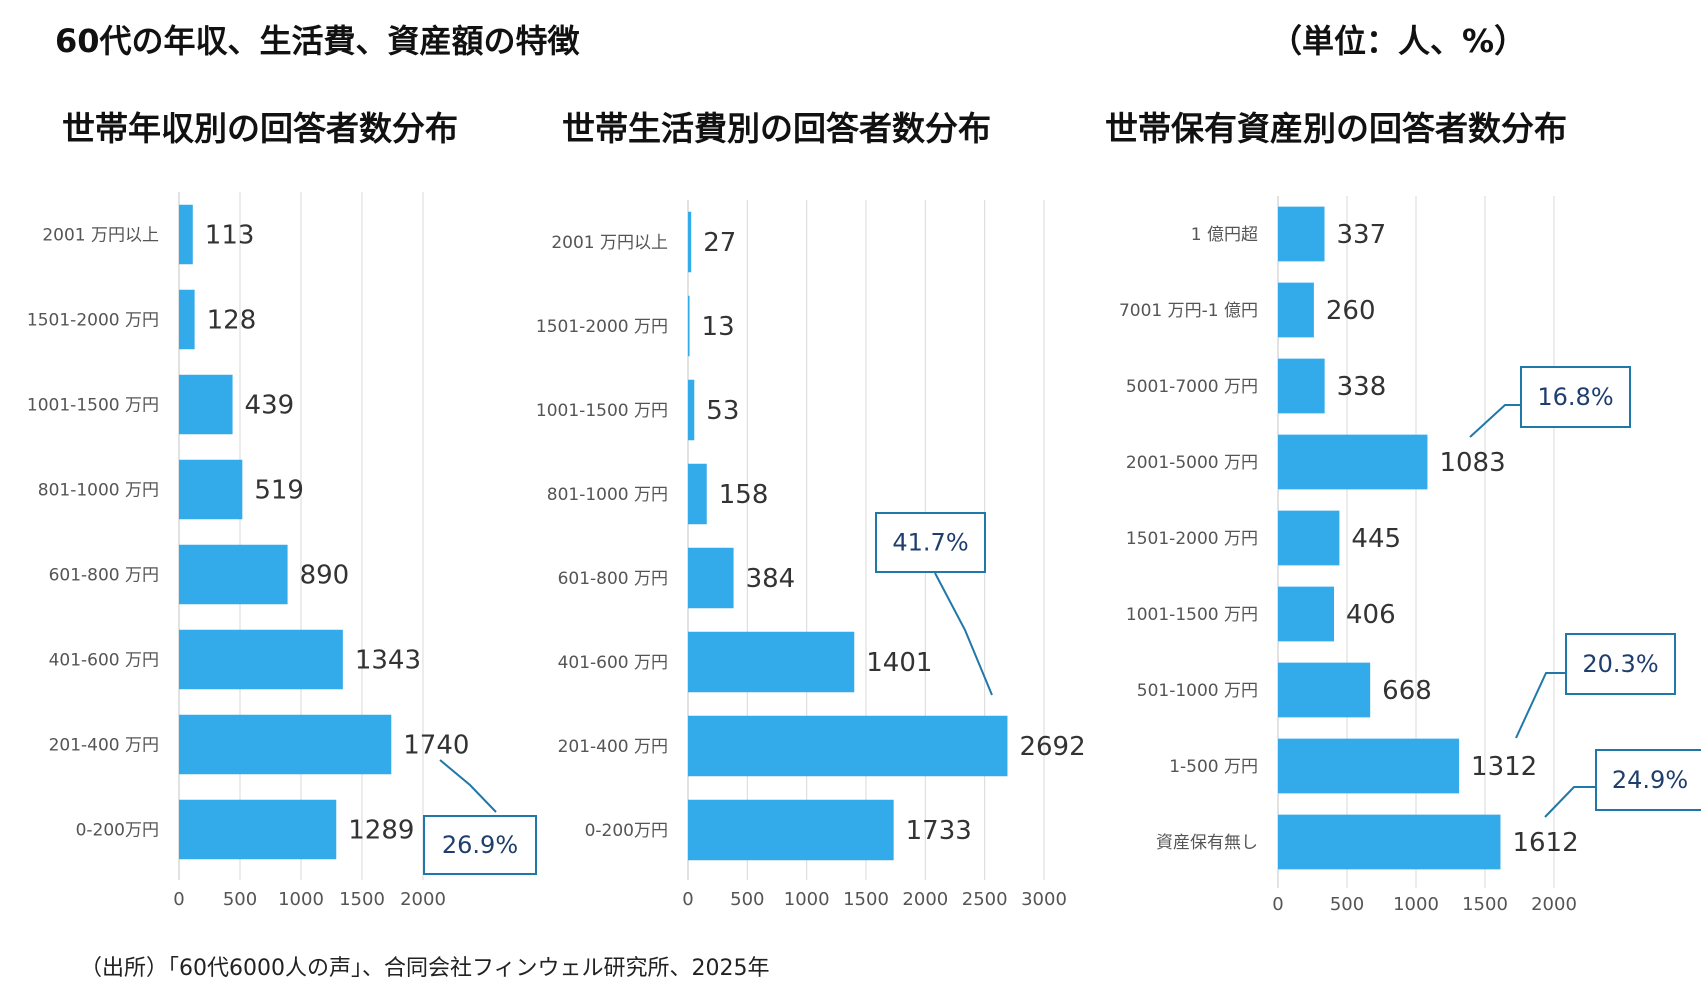 The width and height of the screenshot is (1701, 994). Describe the element at coordinates (718, 327) in the screenshot. I see `data-label: 13` at that location.